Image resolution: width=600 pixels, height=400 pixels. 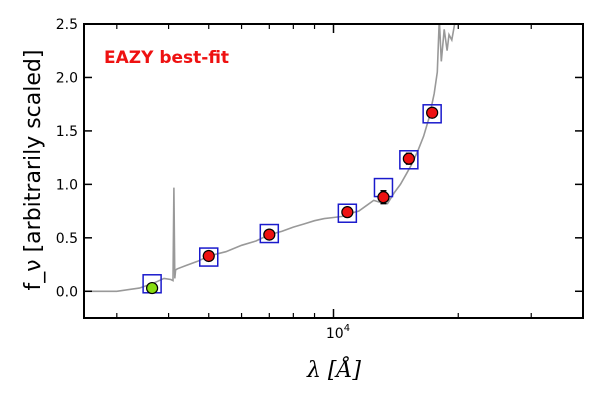 What do you see at coordinates (67, 132) in the screenshot?
I see `y-tick-label: 1.5` at bounding box center [67, 132].